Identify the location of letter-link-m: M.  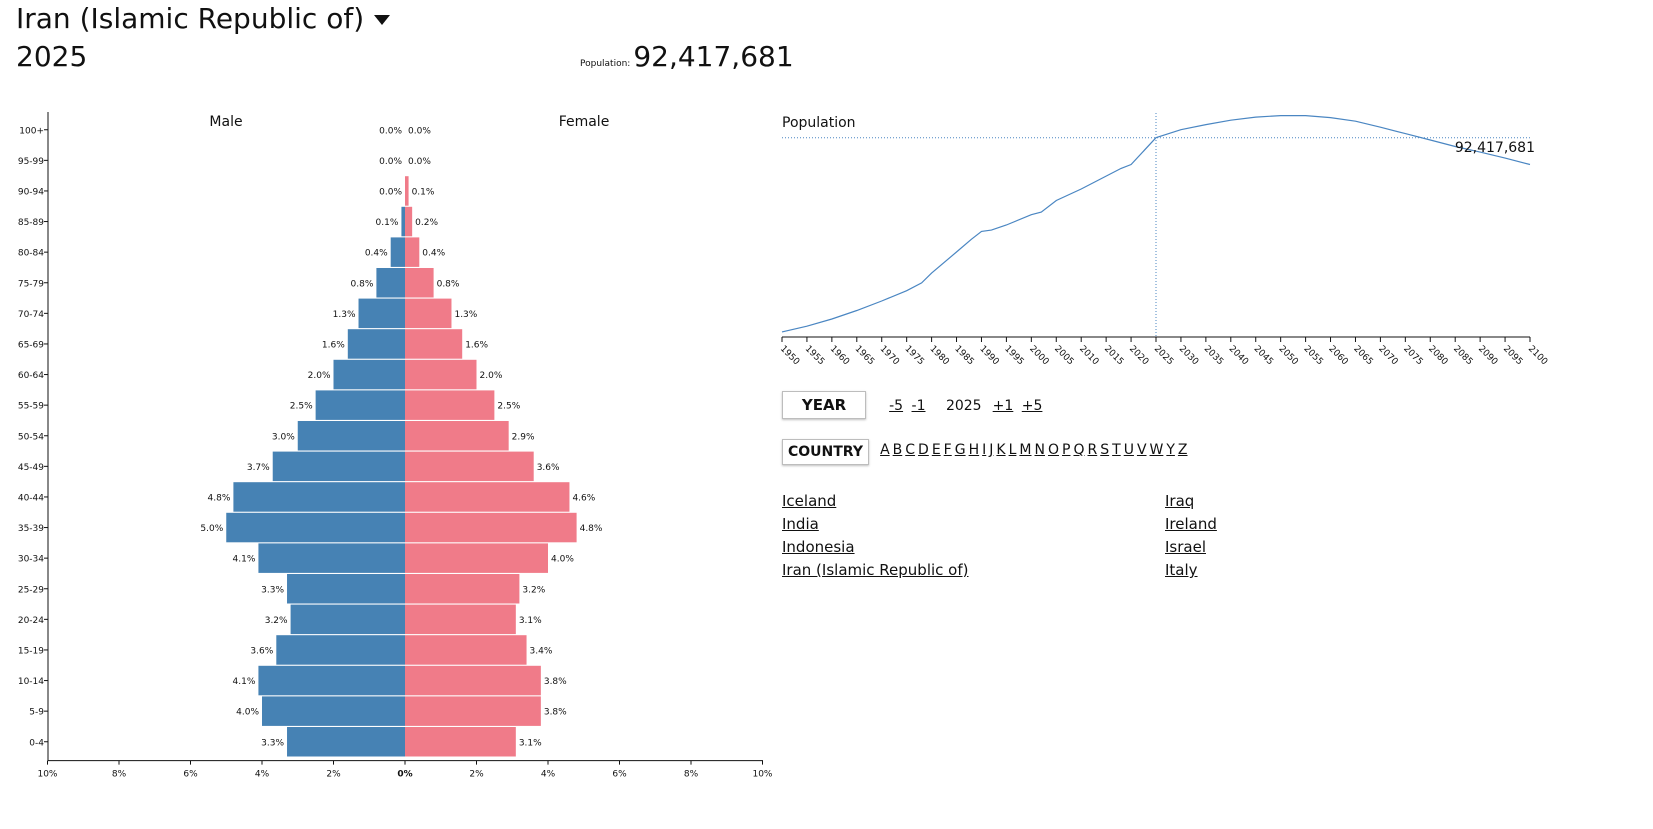
(1025, 450).